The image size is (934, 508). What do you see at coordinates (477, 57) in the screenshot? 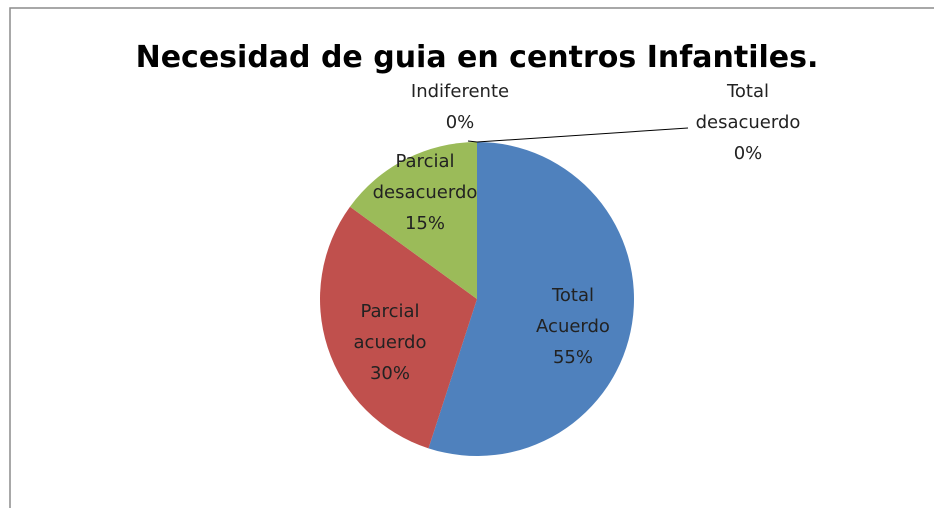
I see `chart-title: Necesidad de guia en centros Infantiles.` at bounding box center [477, 57].